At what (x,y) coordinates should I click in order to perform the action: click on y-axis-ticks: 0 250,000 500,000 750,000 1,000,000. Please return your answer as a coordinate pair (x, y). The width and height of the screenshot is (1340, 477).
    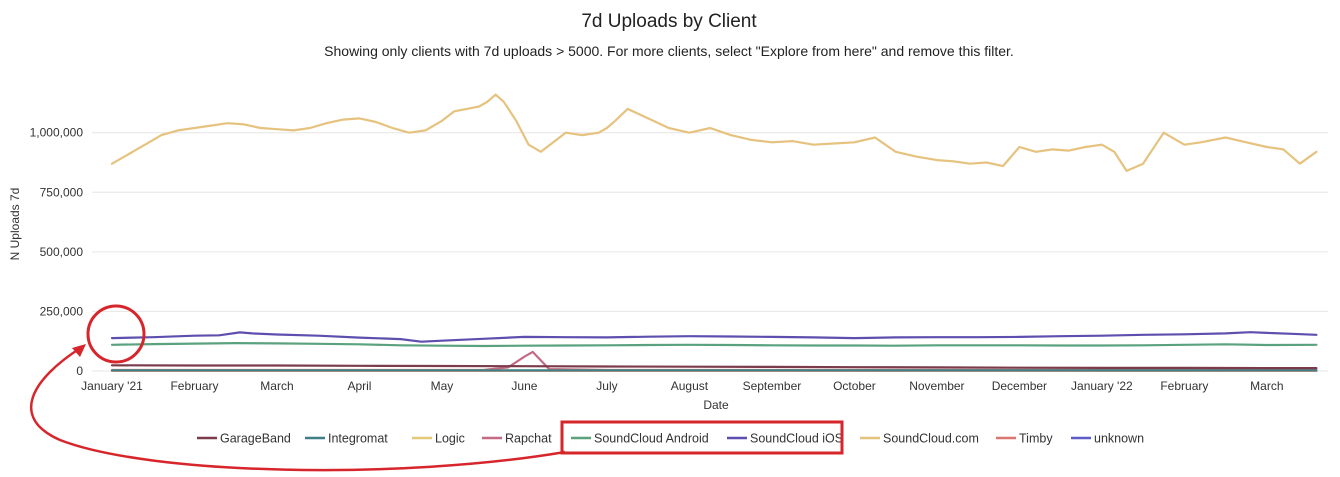
    Looking at the image, I should click on (57, 252).